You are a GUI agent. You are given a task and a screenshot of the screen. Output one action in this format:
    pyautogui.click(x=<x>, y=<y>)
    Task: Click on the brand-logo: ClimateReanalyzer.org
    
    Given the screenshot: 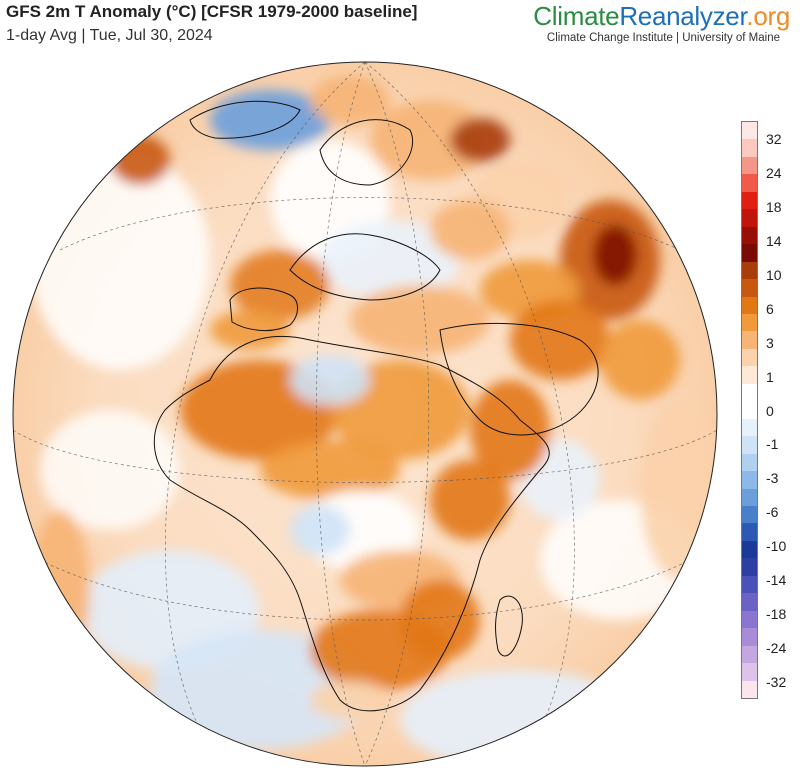 What is the action you would take?
    pyautogui.click(x=661, y=16)
    